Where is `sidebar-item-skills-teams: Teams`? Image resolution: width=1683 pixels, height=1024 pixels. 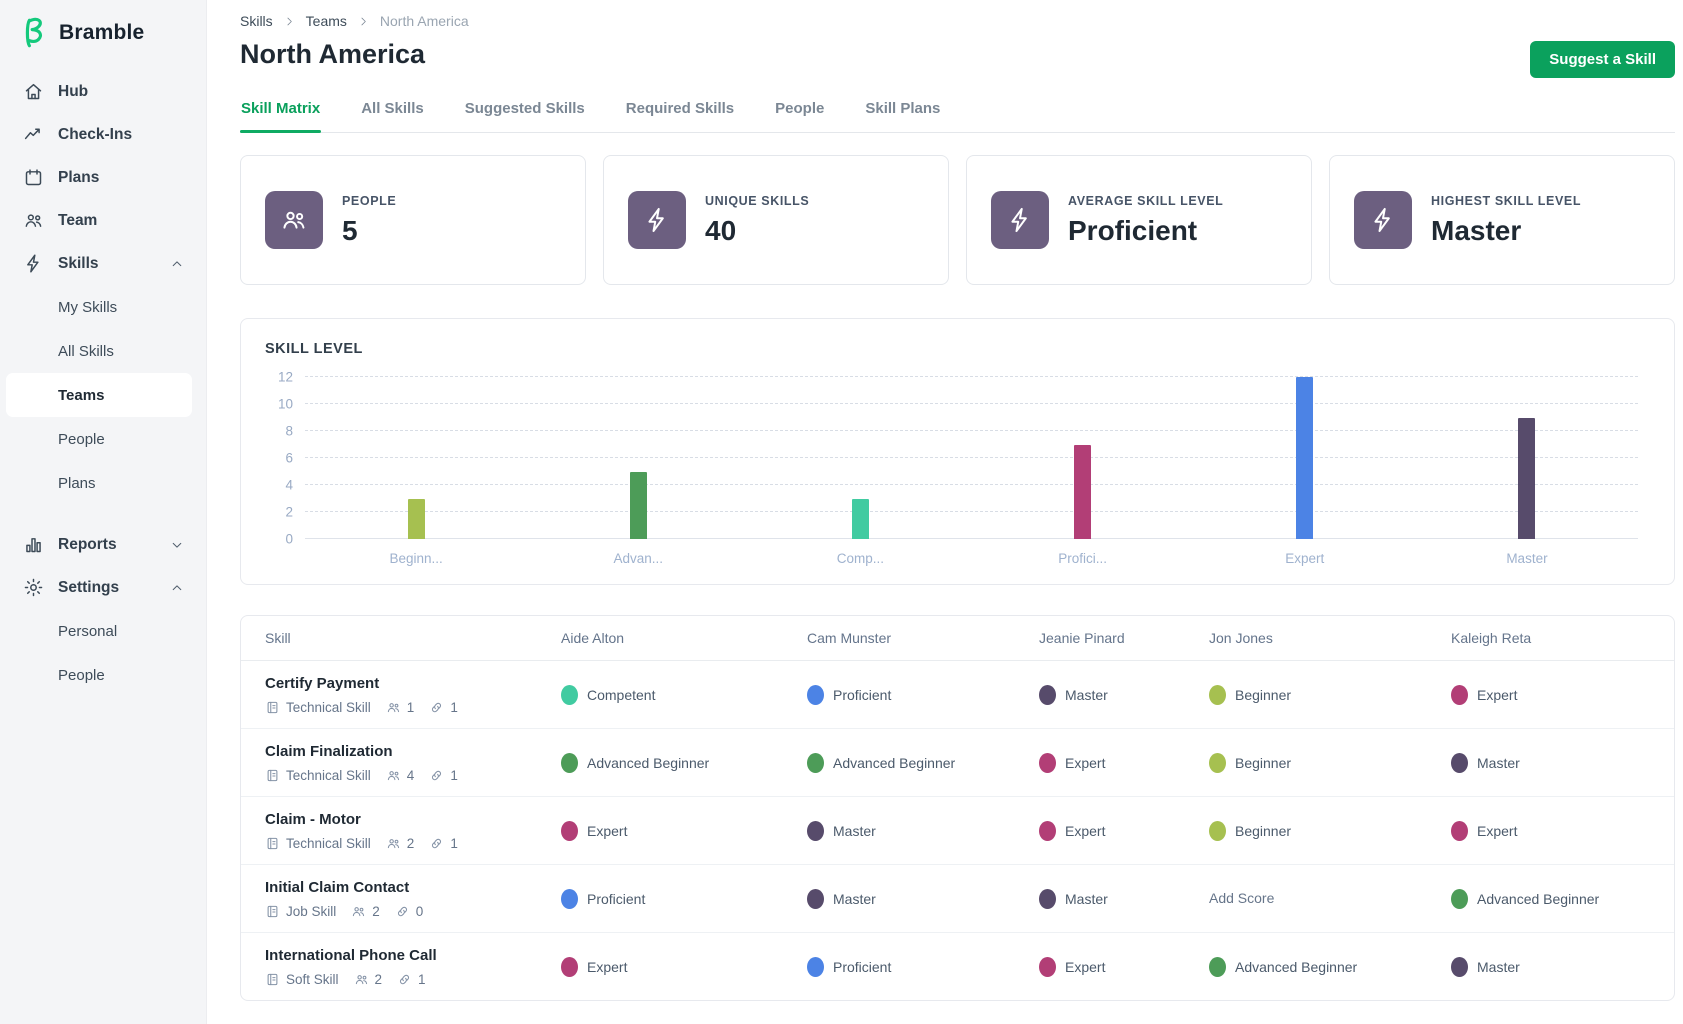
sidebar-item-skills-teams: Teams is located at coordinates (99, 395).